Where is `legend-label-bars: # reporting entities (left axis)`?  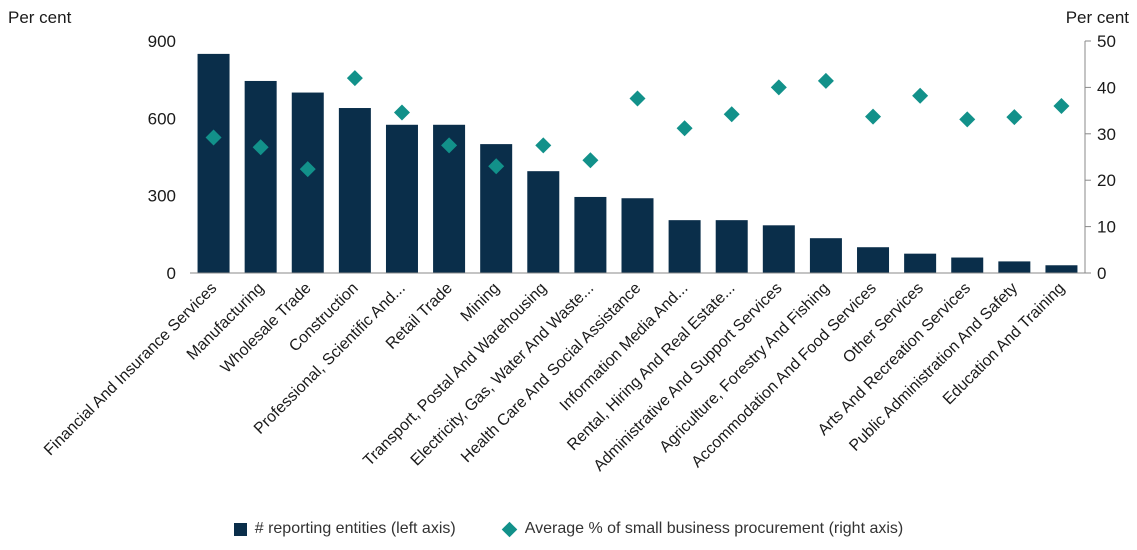
legend-label-bars: # reporting entities (left axis) is located at coordinates (355, 529).